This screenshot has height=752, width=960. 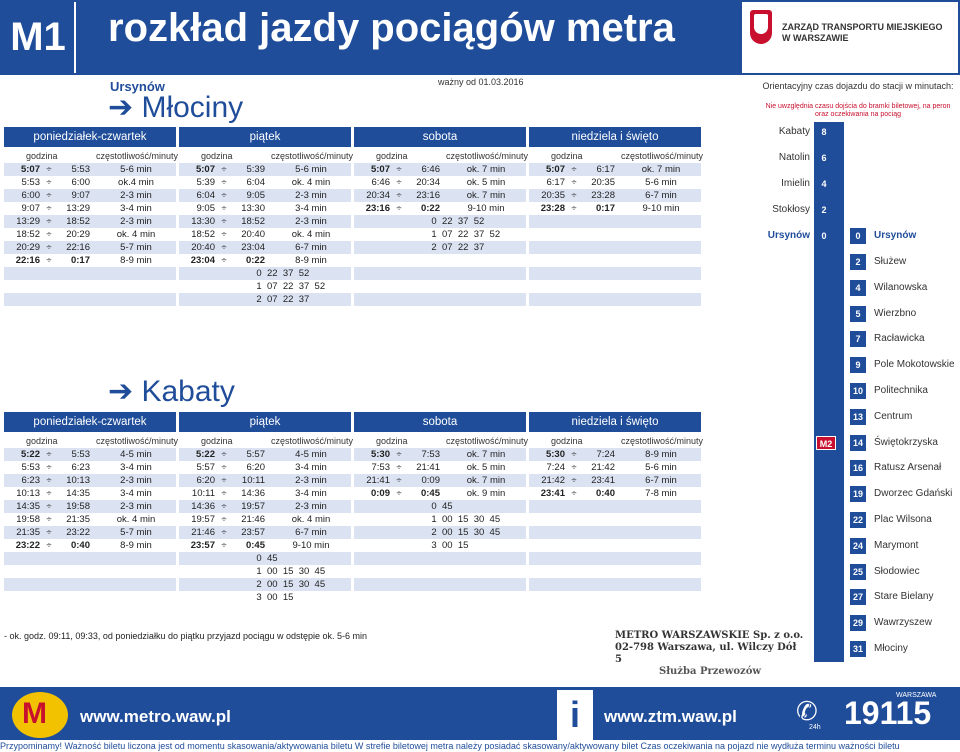 What do you see at coordinates (480, 714) in the screenshot?
I see `footer-bar` at bounding box center [480, 714].